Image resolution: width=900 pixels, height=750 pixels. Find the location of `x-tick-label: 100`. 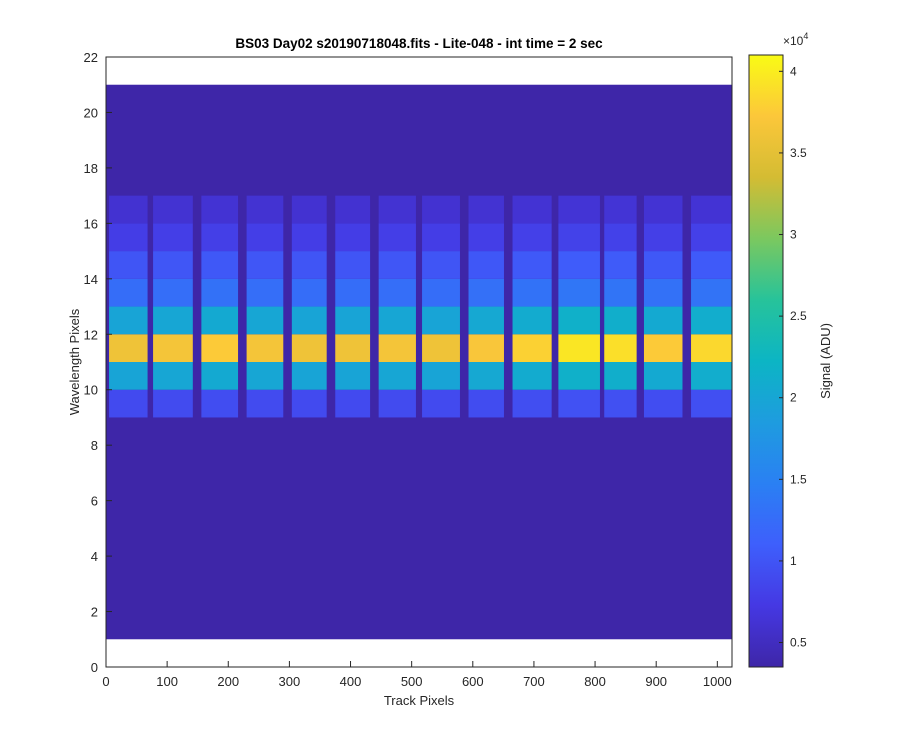

x-tick-label: 100 is located at coordinates (167, 681).